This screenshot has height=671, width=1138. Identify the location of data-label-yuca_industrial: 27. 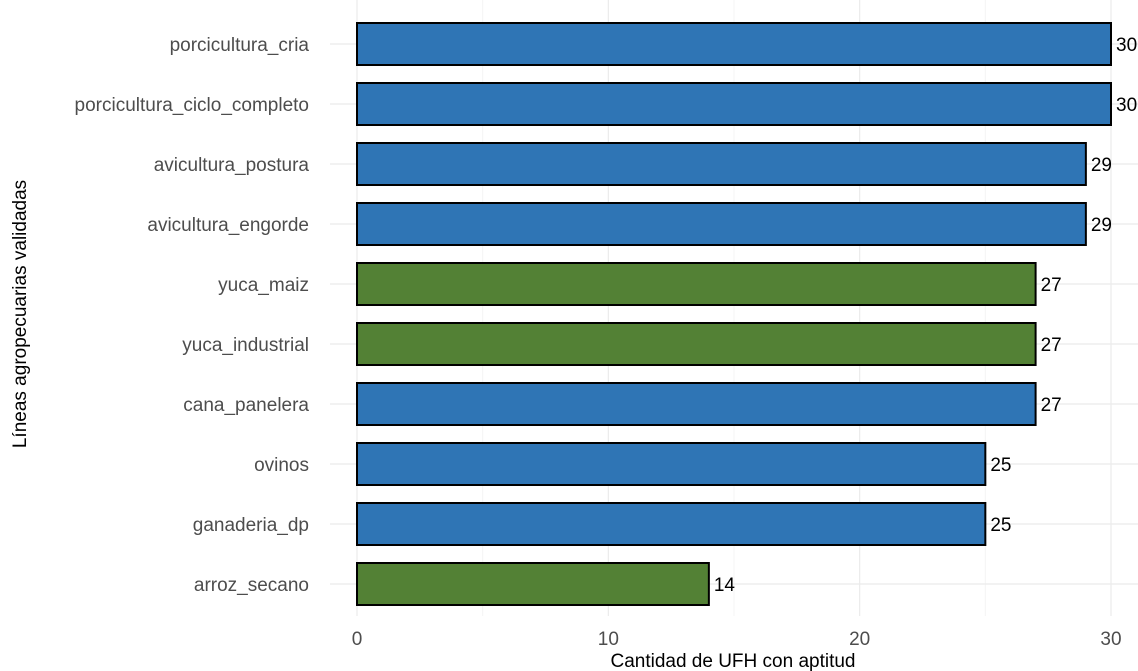
(1051, 345).